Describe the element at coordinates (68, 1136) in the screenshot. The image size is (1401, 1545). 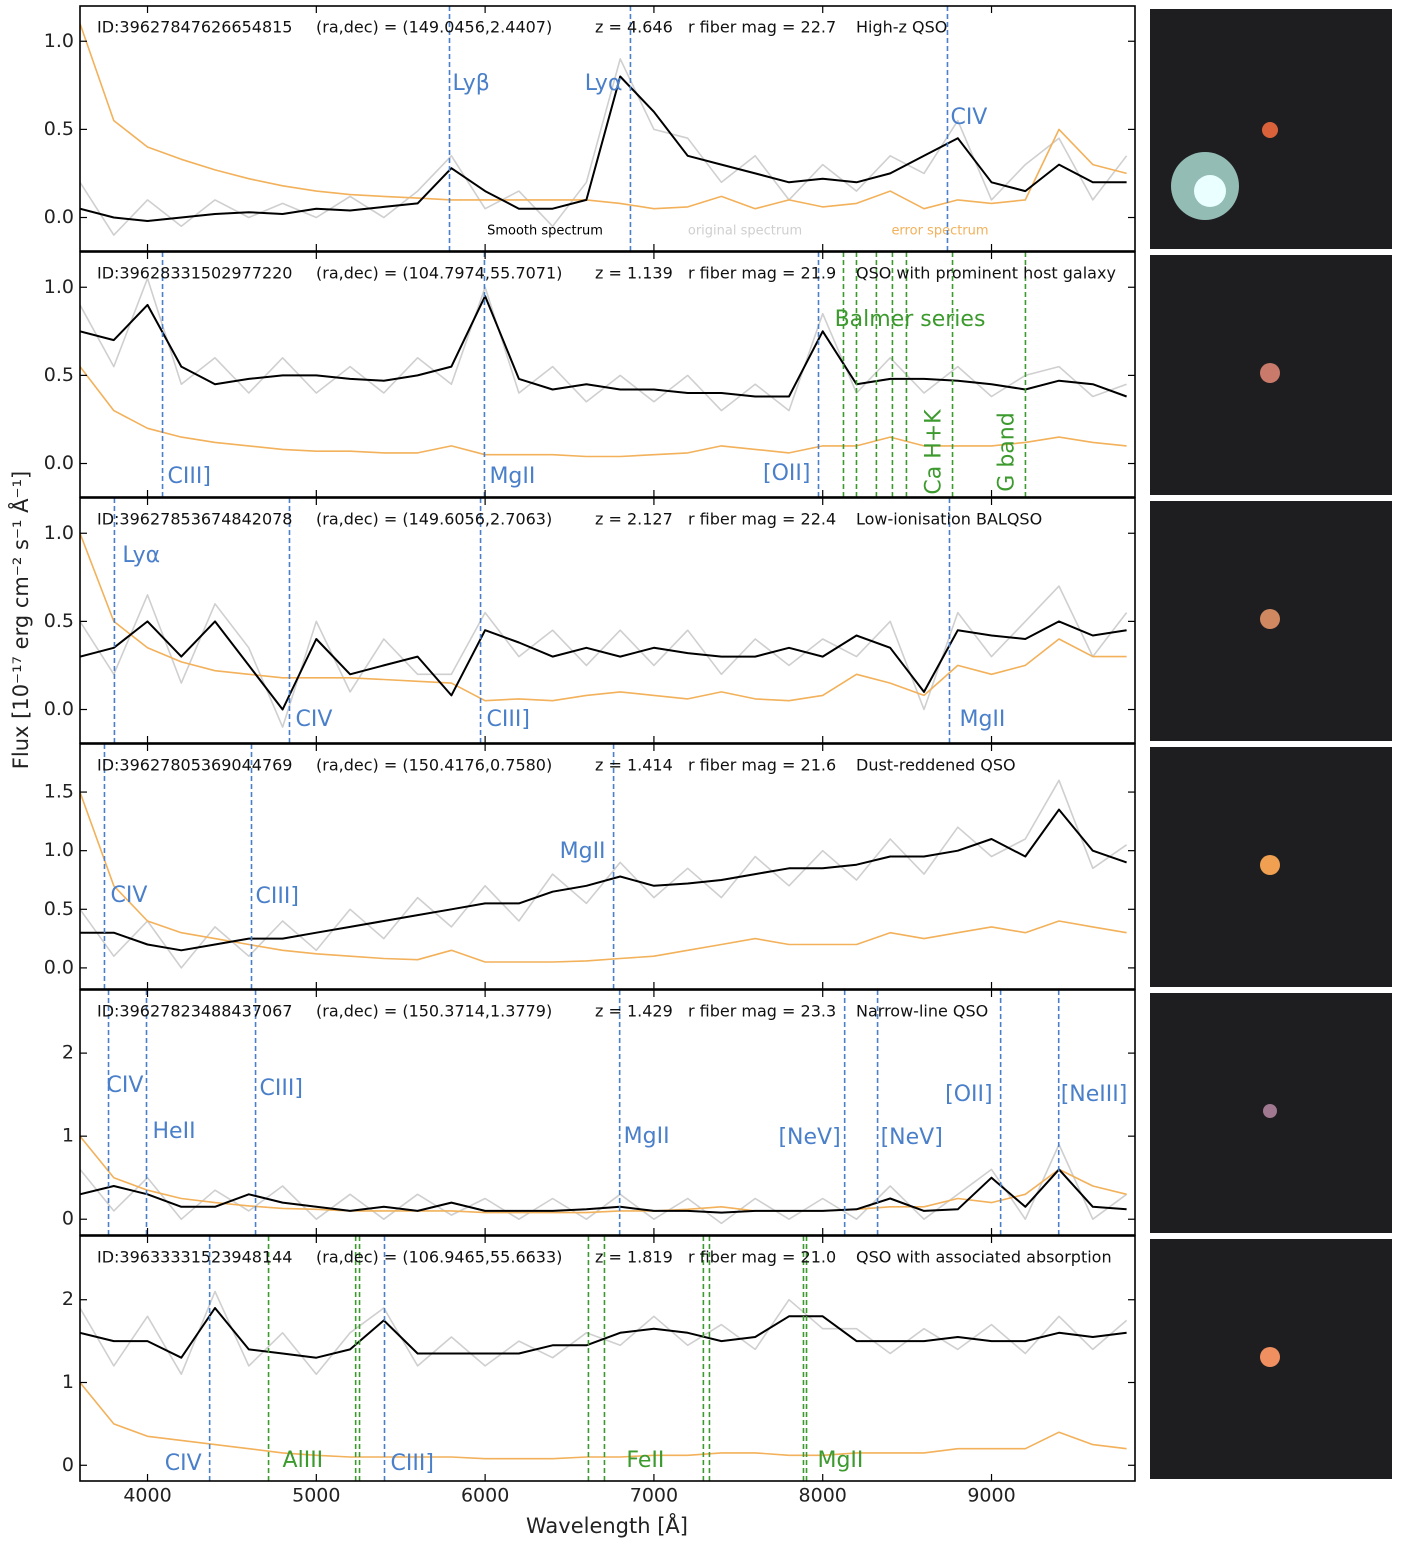
I see `y-tick-label: 1` at that location.